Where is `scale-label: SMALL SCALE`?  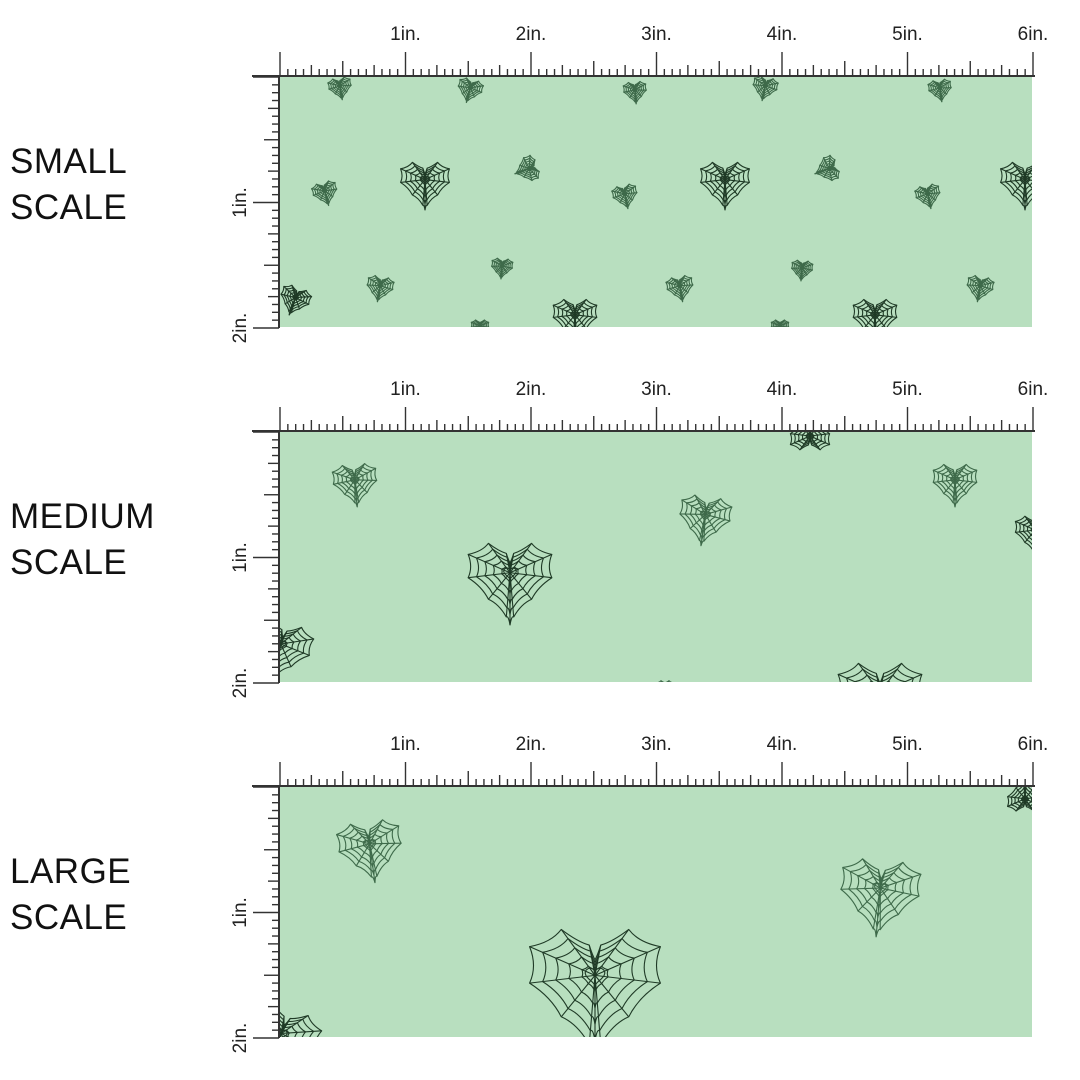
scale-label: SMALL SCALE is located at coordinates (69, 184).